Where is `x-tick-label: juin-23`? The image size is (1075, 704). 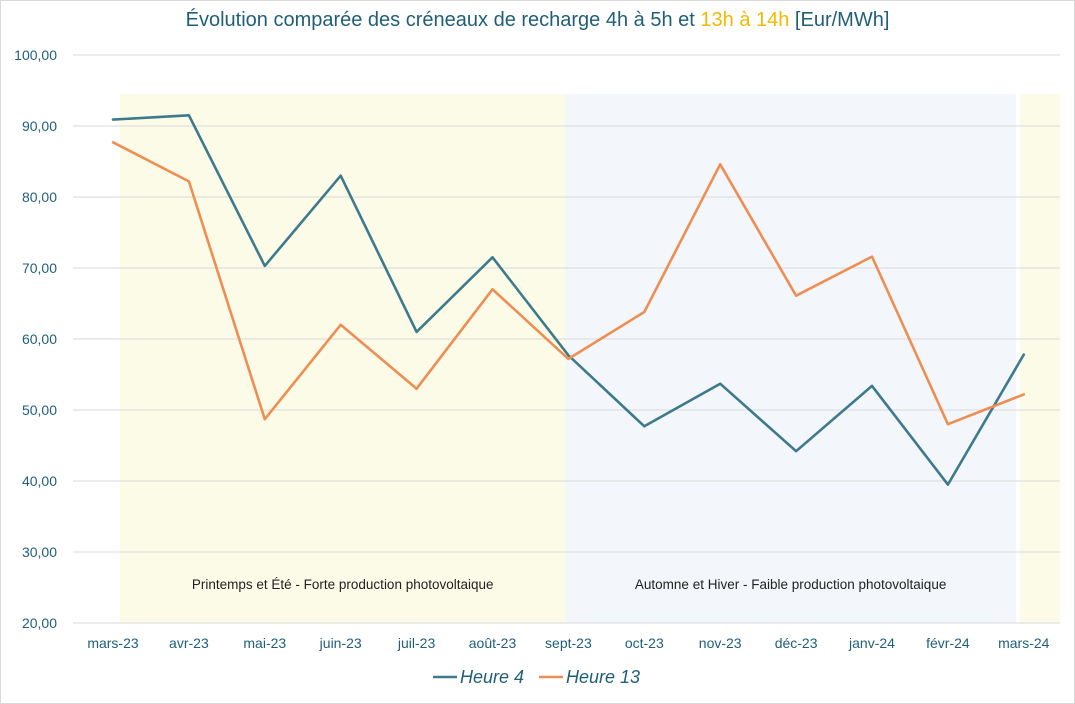
x-tick-label: juin-23 is located at coordinates (340, 643).